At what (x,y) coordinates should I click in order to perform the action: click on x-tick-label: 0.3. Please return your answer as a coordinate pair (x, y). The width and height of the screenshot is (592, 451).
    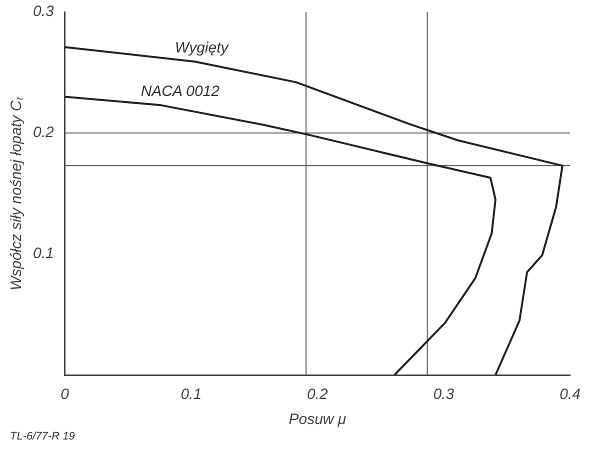
    Looking at the image, I should click on (444, 395).